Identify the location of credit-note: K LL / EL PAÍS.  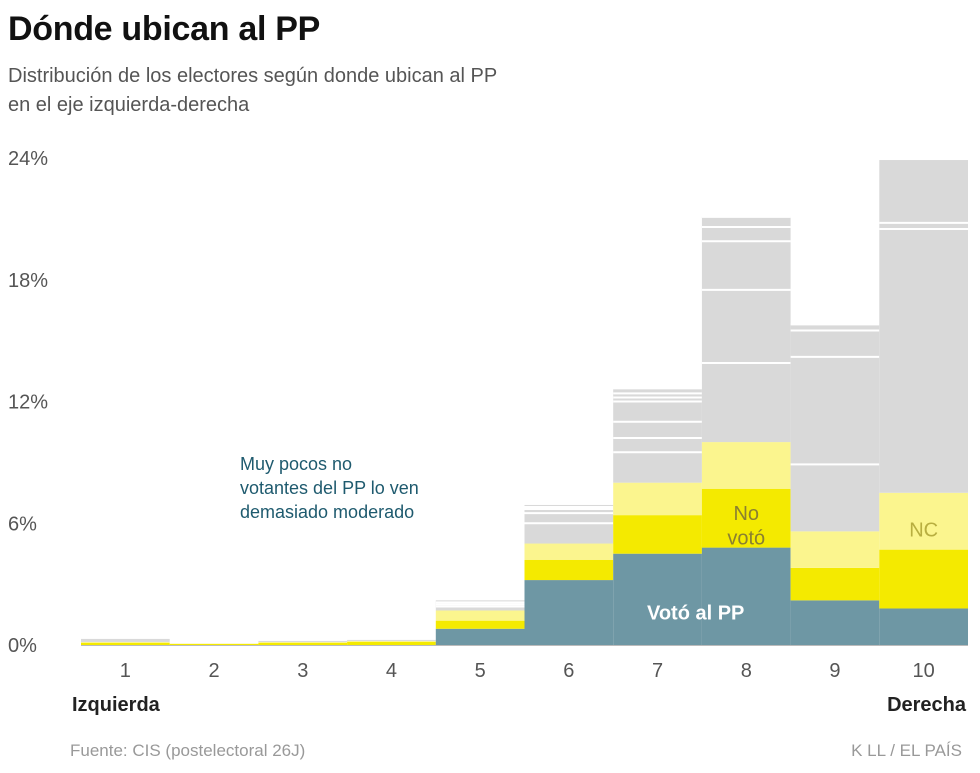
(906, 750).